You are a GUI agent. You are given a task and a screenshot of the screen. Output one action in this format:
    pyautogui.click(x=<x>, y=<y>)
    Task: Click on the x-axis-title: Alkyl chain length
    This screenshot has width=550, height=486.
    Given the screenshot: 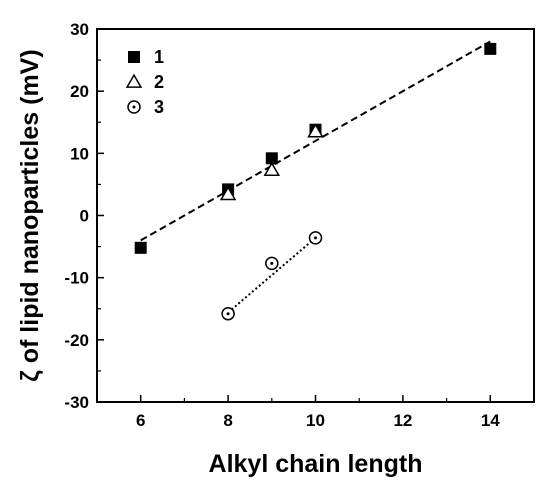 What is the action you would take?
    pyautogui.click(x=316, y=464)
    